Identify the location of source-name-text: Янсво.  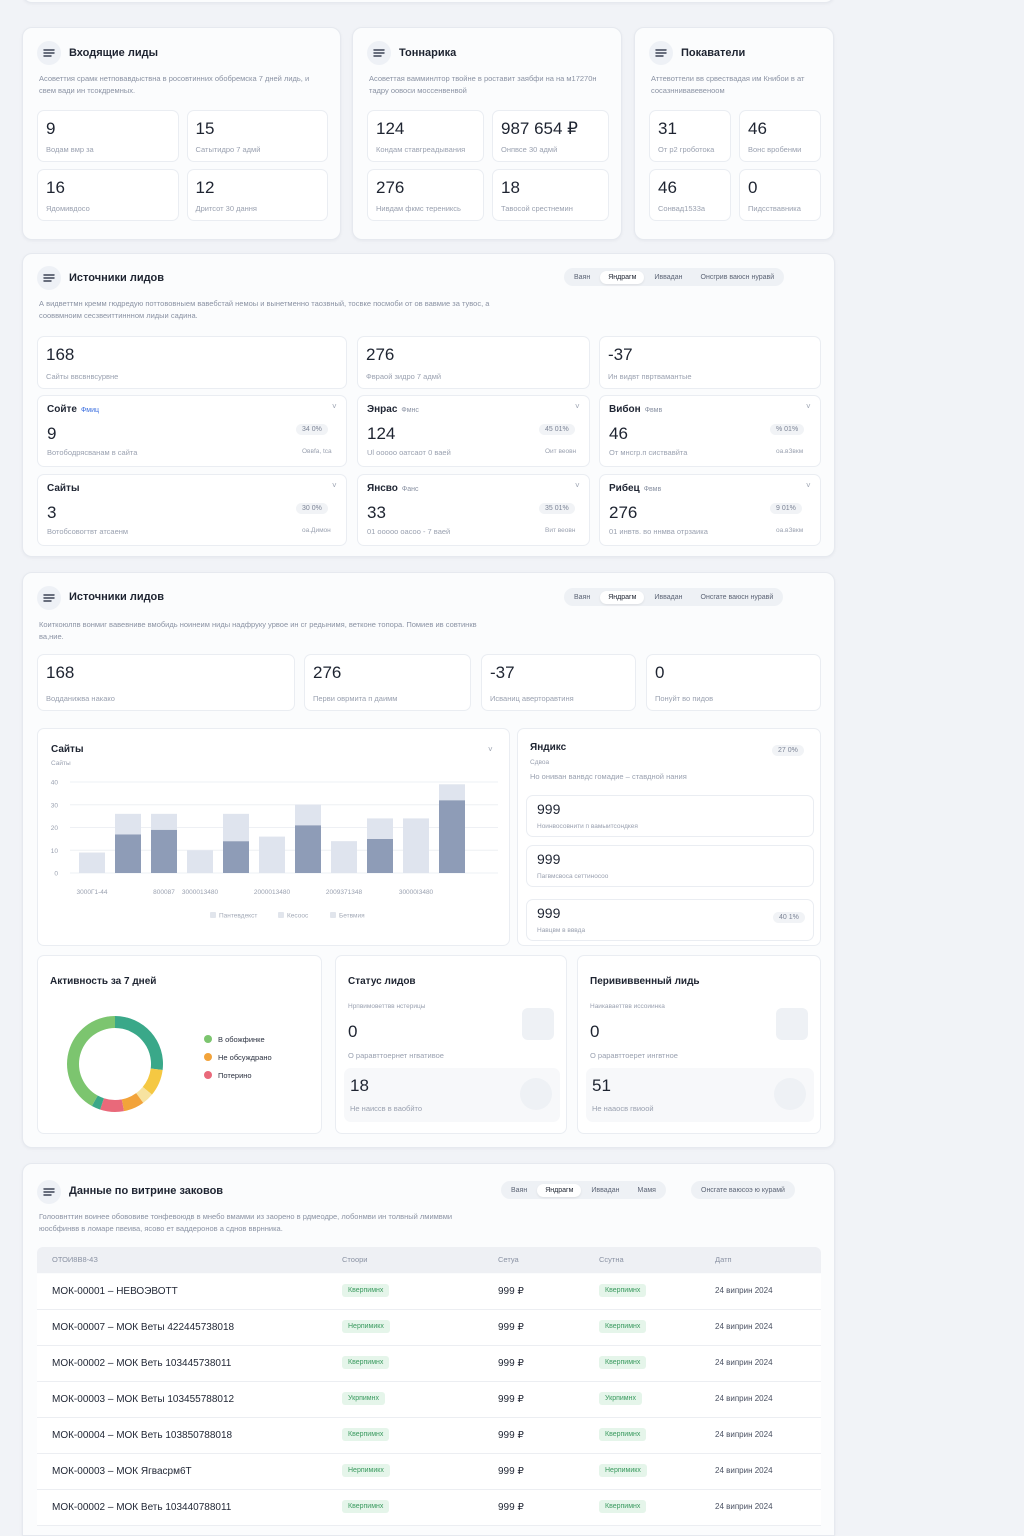
(382, 488).